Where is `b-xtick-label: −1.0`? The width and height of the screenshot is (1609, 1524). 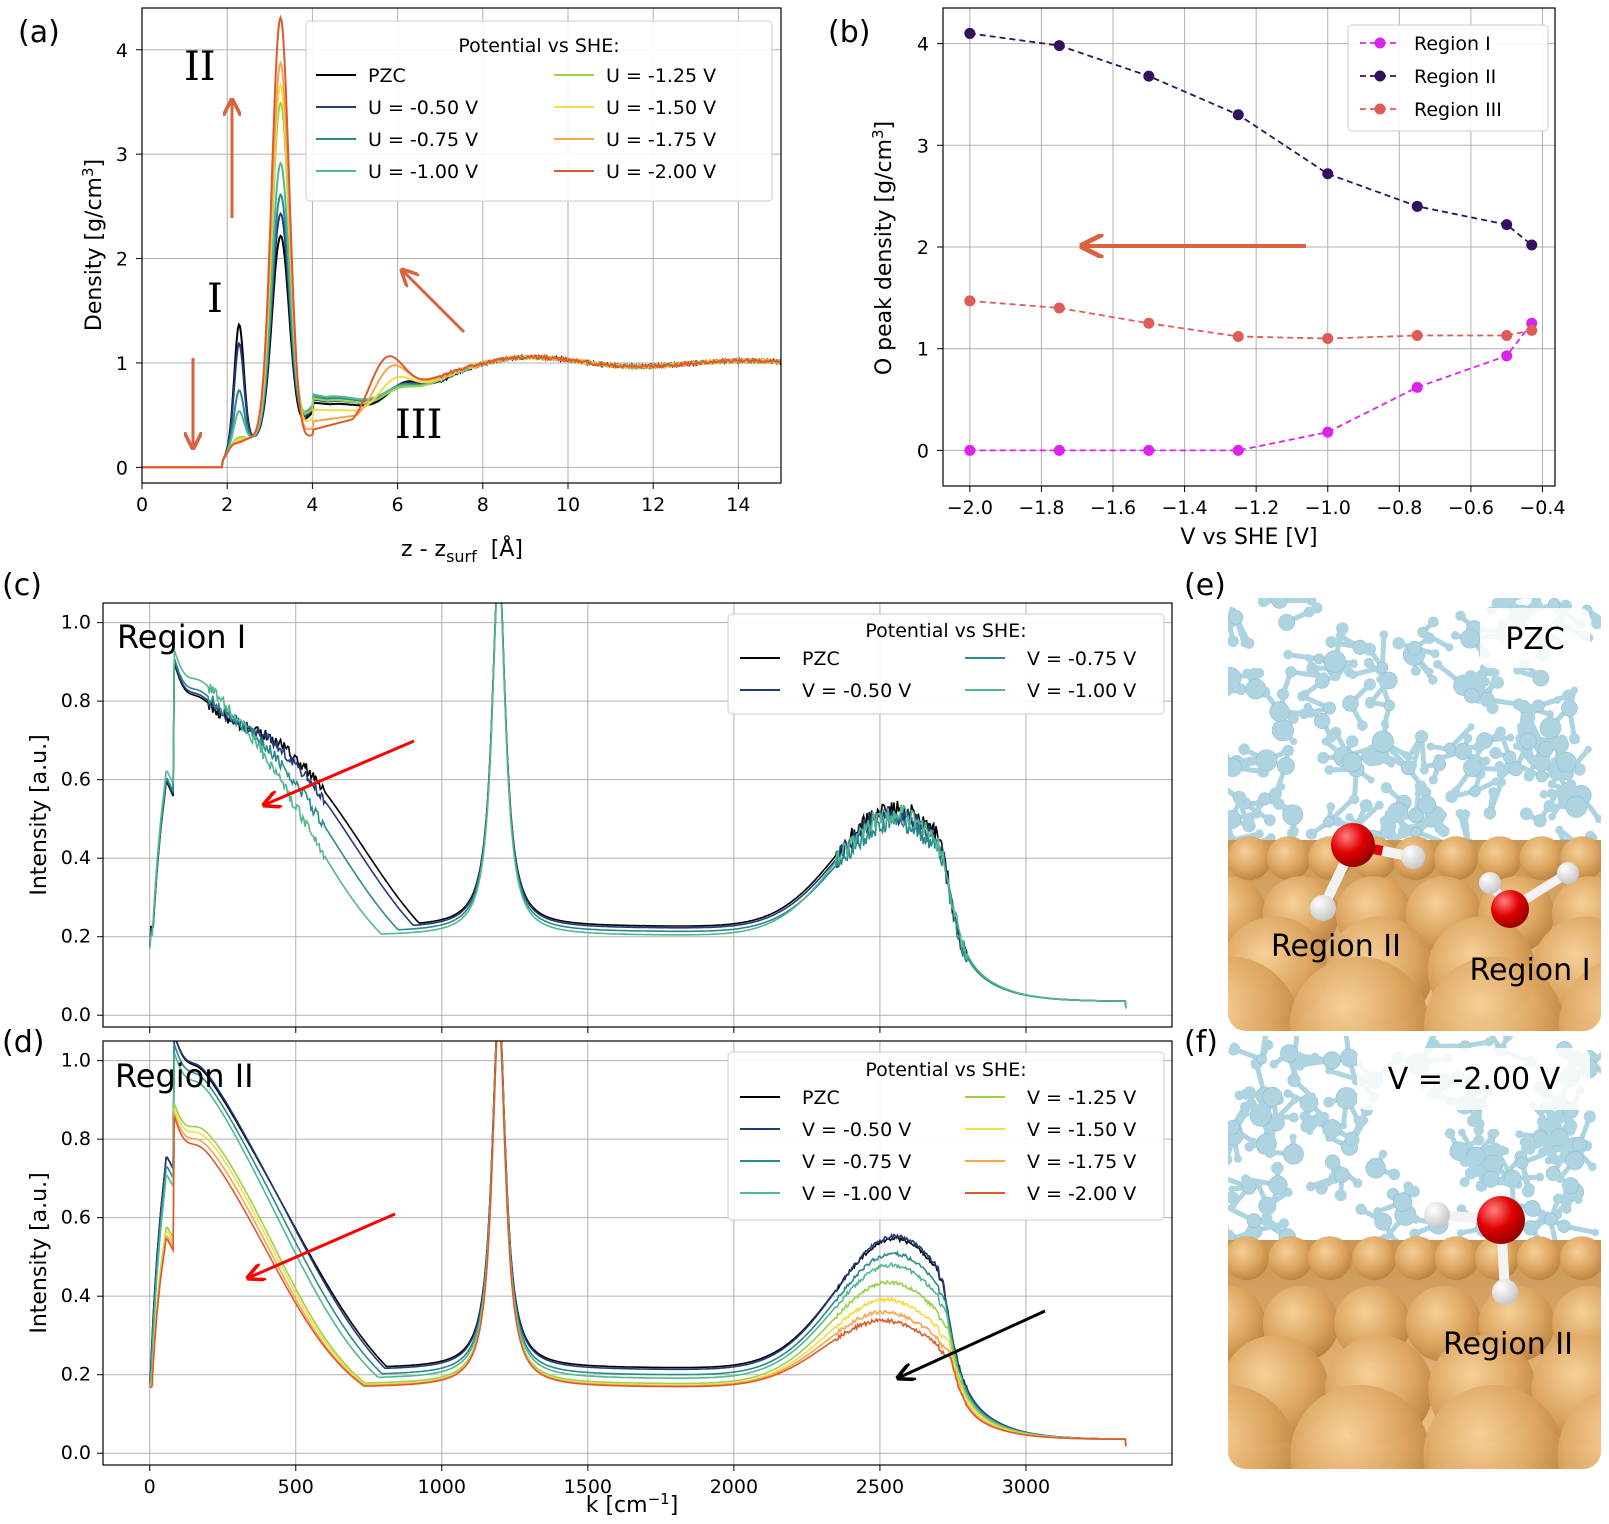 b-xtick-label: −1.0 is located at coordinates (1328, 508).